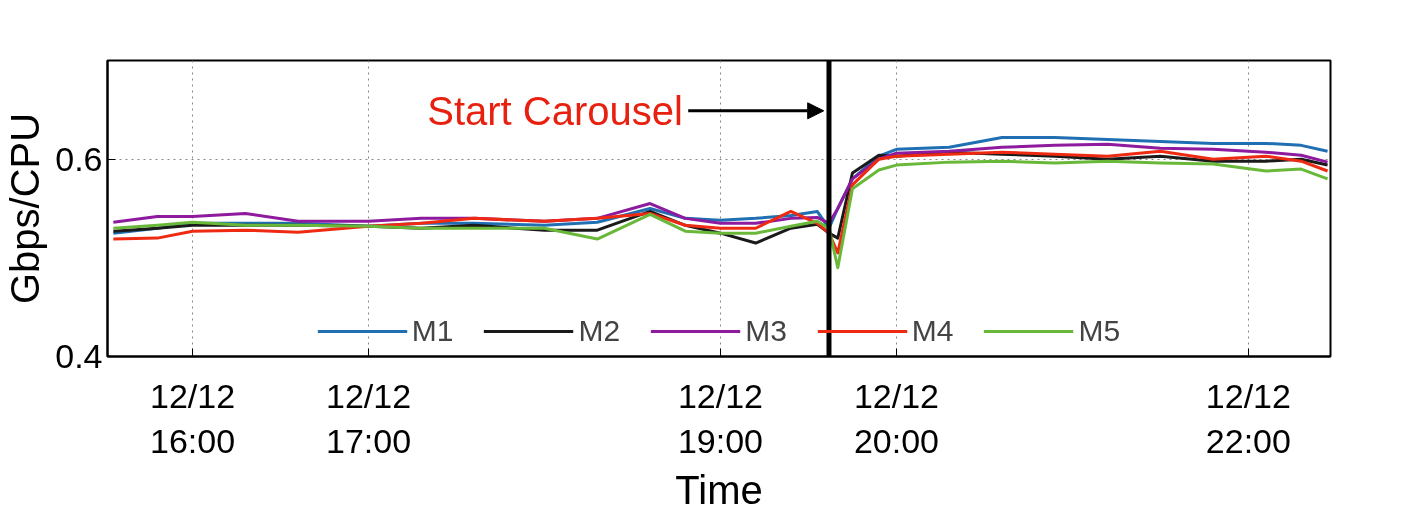 This screenshot has width=1416, height=522. Describe the element at coordinates (719, 490) in the screenshot. I see `x-axis-title: Time` at that location.